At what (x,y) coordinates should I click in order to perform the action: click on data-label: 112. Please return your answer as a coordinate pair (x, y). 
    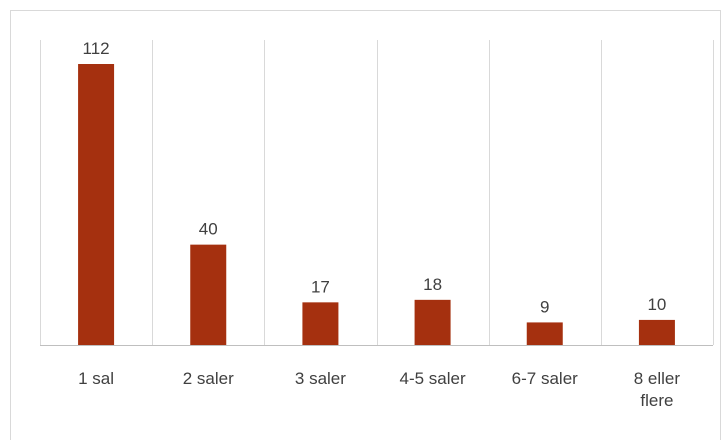
    Looking at the image, I should click on (96, 48).